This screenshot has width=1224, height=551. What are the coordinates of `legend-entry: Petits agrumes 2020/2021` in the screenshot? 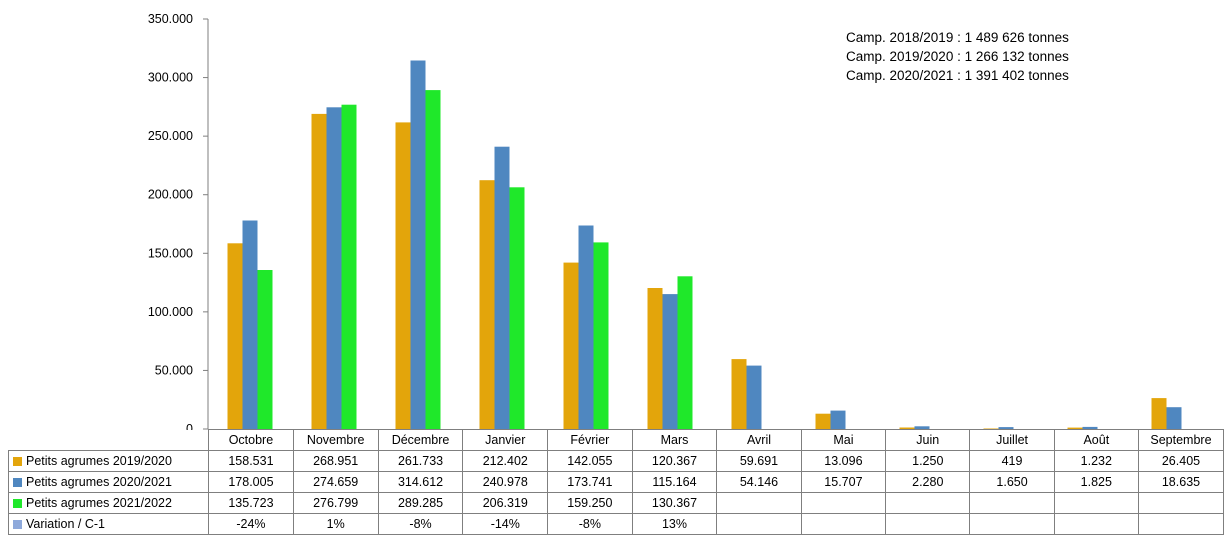 It's located at (108, 482).